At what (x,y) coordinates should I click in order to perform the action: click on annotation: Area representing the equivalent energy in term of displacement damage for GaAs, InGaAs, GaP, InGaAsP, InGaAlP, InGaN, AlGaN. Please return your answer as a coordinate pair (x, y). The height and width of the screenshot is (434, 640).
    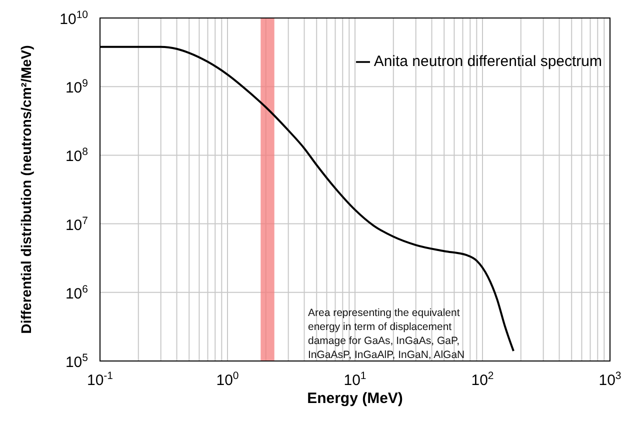
    Looking at the image, I should click on (387, 334).